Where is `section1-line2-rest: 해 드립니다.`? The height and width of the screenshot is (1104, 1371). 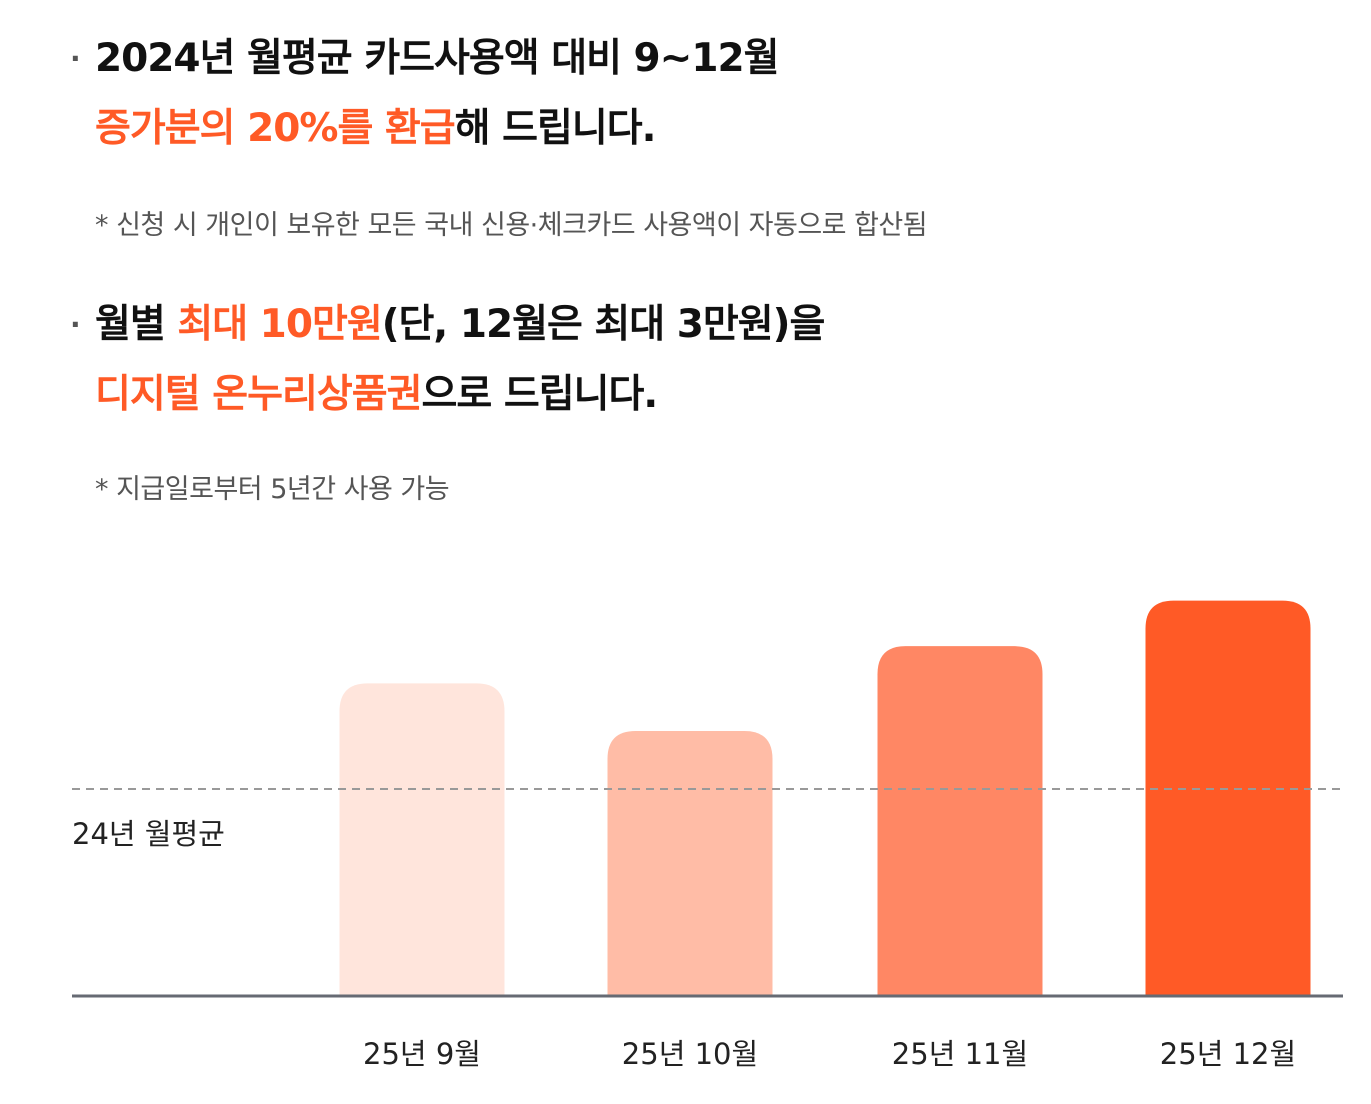 section1-line2-rest: 해 드립니다. is located at coordinates (555, 128).